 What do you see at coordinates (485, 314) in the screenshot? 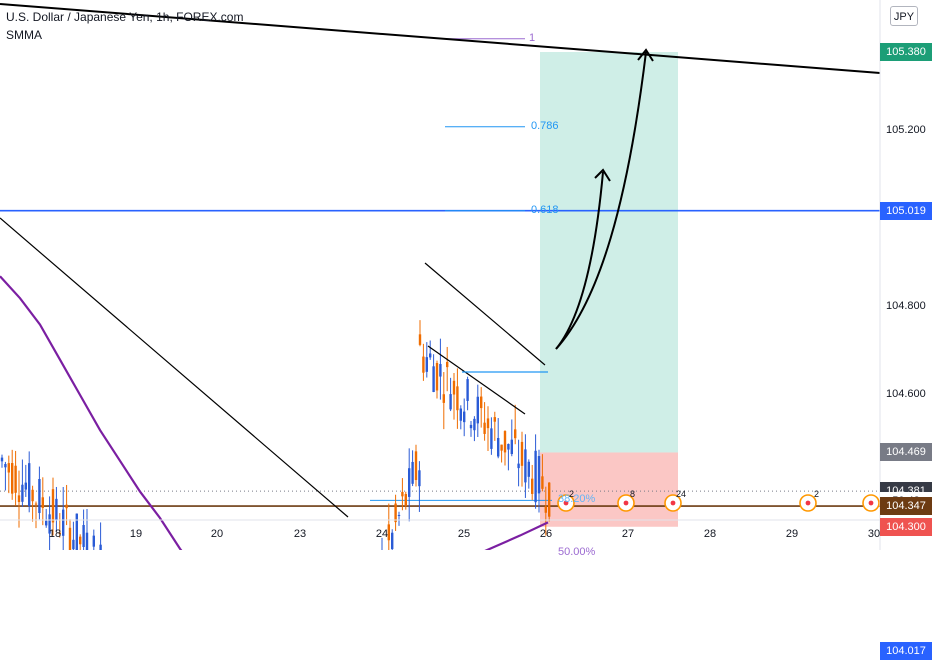
I see `channel-upper-line` at bounding box center [485, 314].